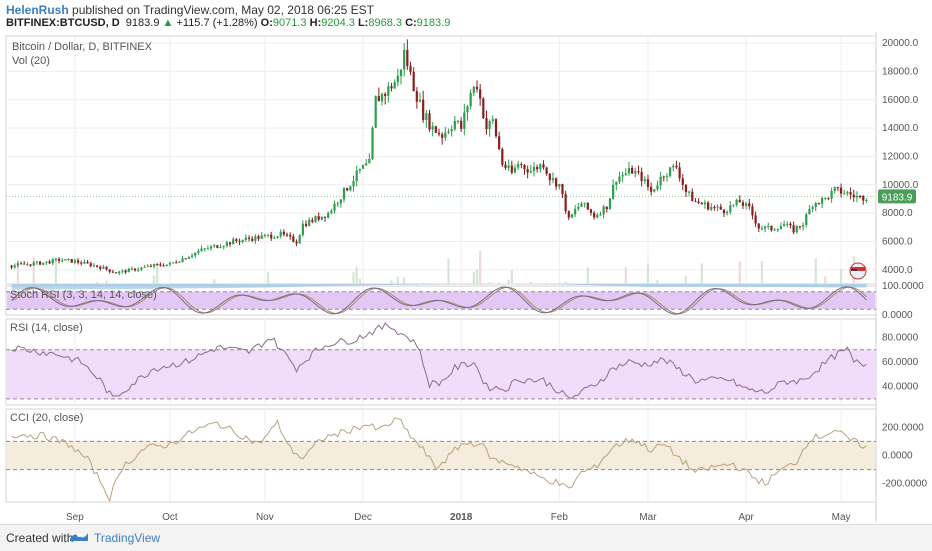  I want to click on open-value: 9071.3, so click(290, 23).